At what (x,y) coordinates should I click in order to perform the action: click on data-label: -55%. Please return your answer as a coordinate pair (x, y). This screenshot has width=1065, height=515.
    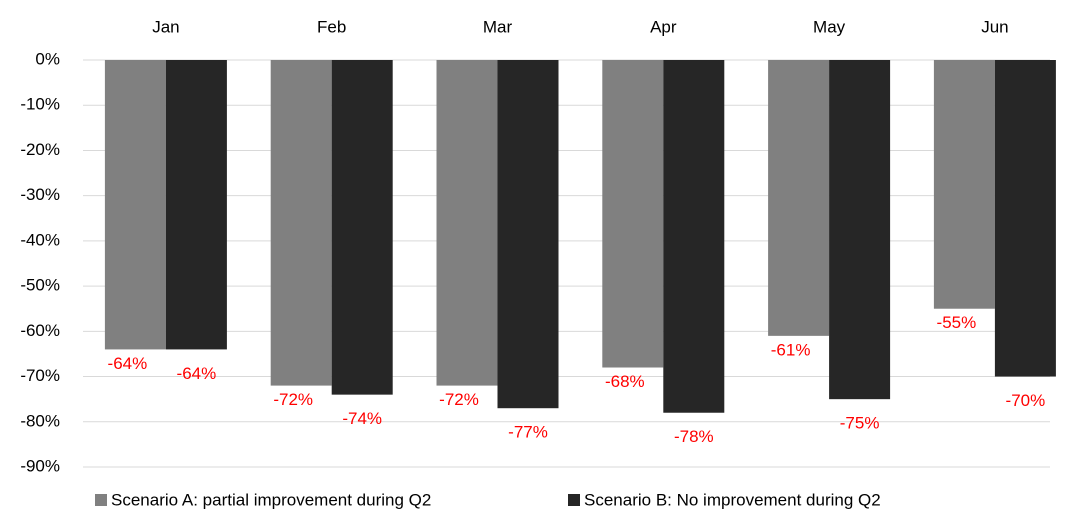
    Looking at the image, I should click on (957, 322).